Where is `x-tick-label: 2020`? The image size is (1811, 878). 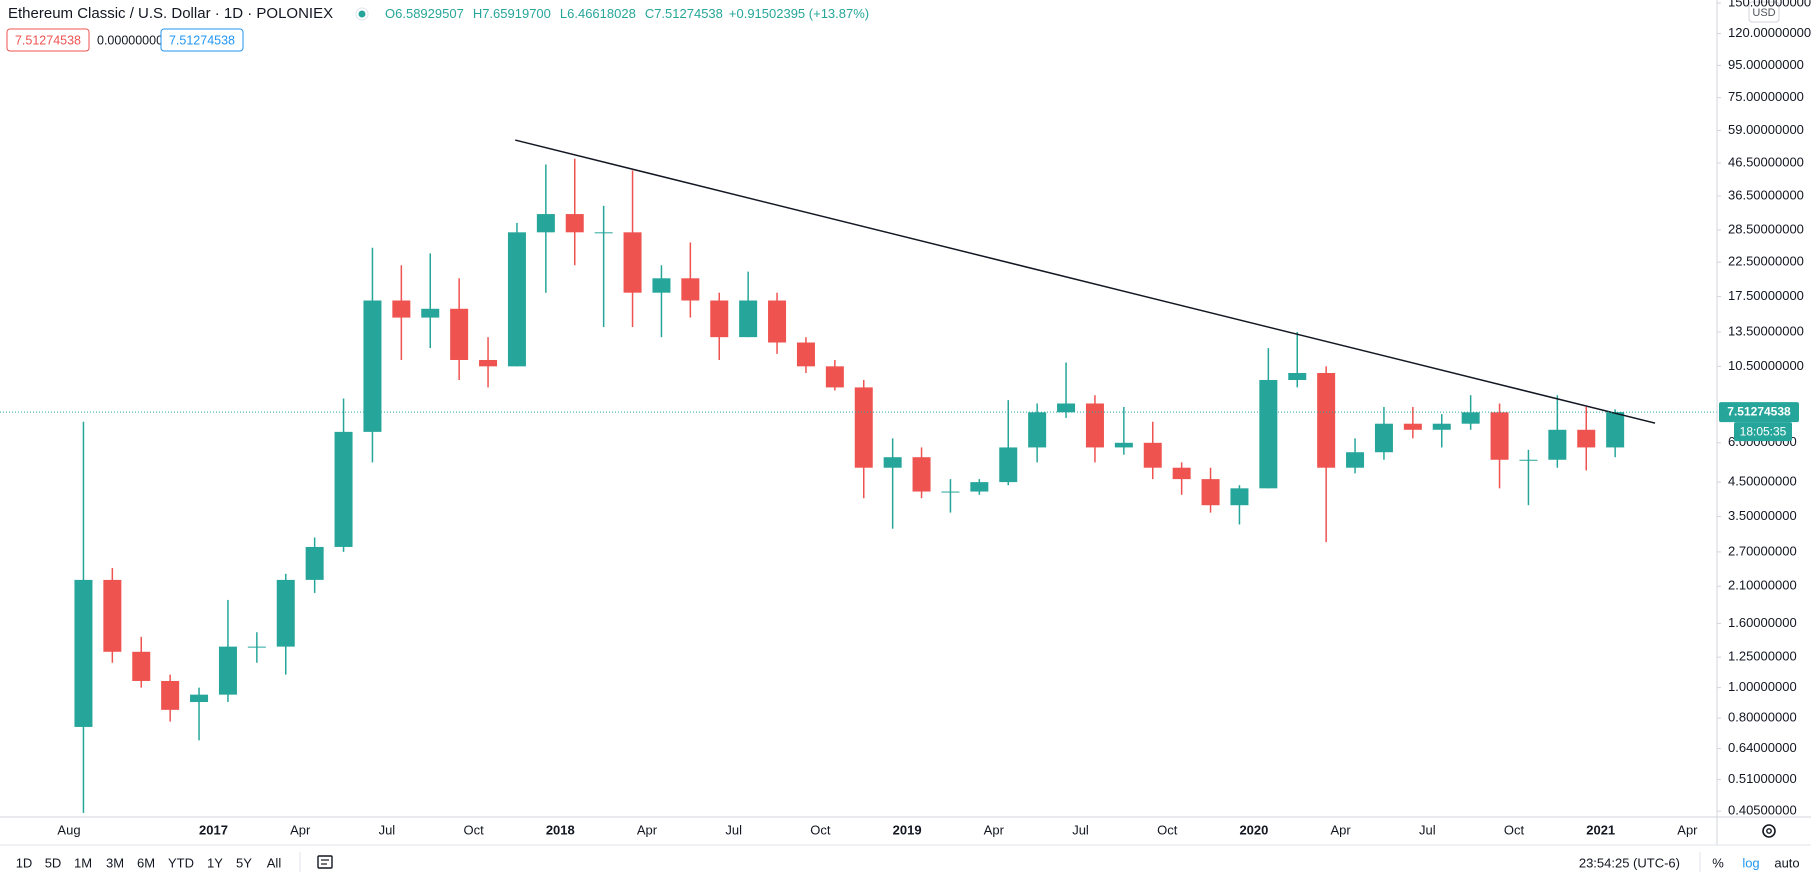 x-tick-label: 2020 is located at coordinates (1253, 829).